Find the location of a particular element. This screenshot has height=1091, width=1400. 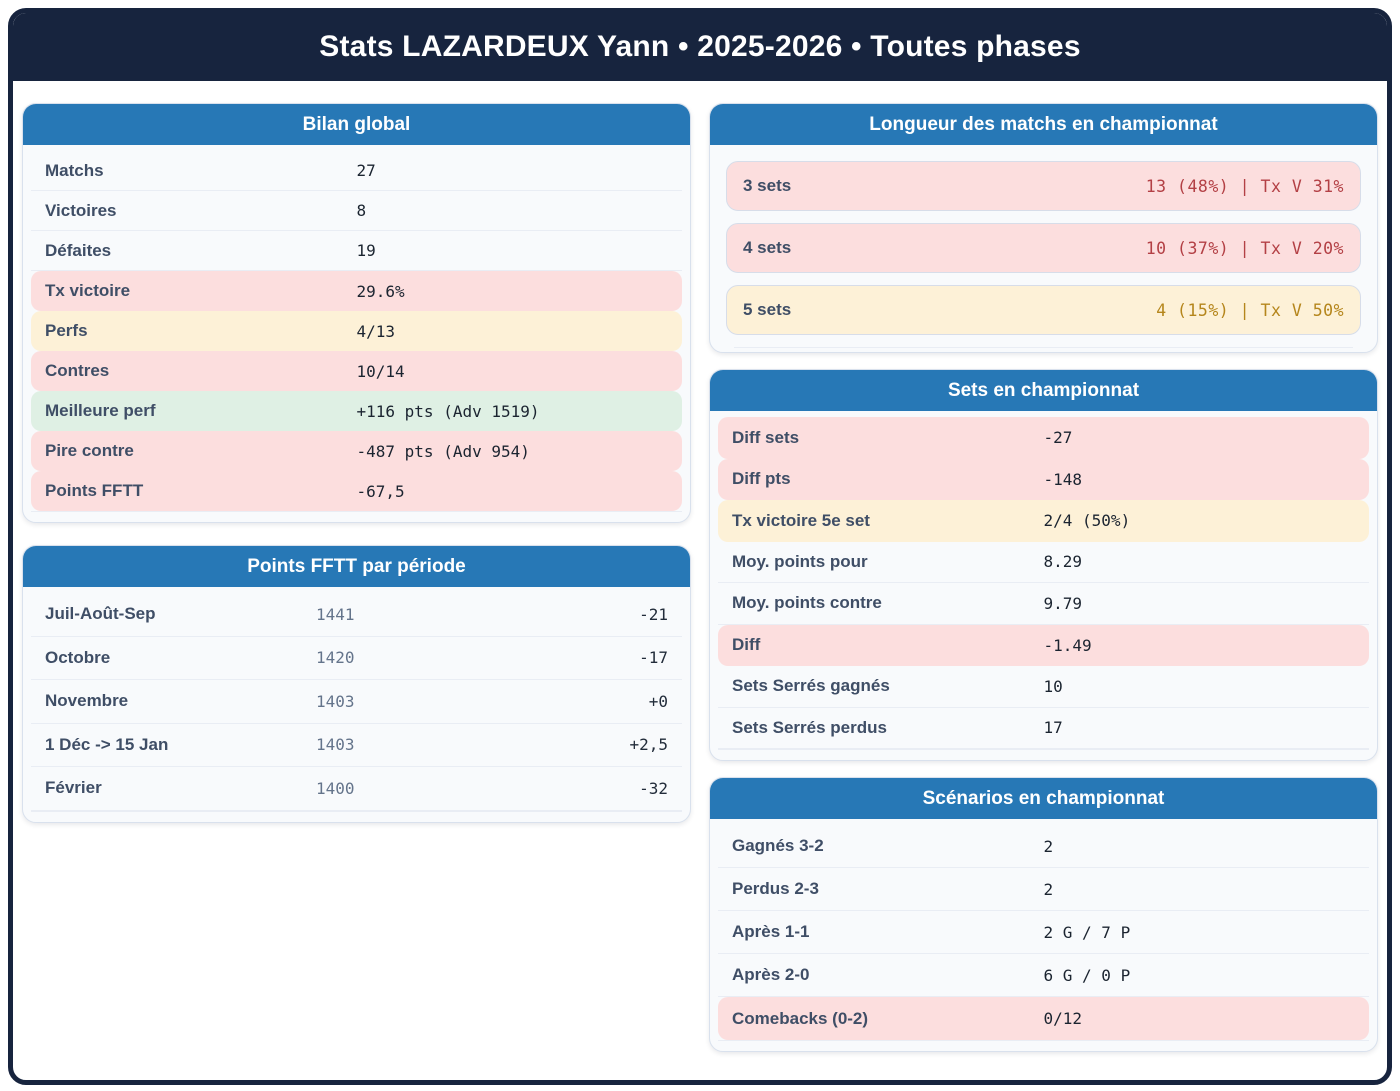

stat-row: Après 2-0 6 G / 0 P is located at coordinates (1043, 975).